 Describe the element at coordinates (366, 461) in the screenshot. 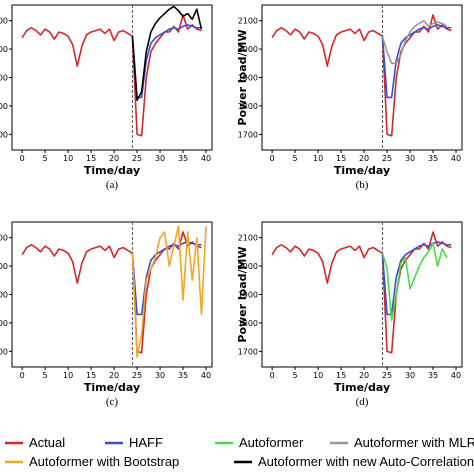

I see `legend-label: Autoformer with new Auto-Correlation` at that location.